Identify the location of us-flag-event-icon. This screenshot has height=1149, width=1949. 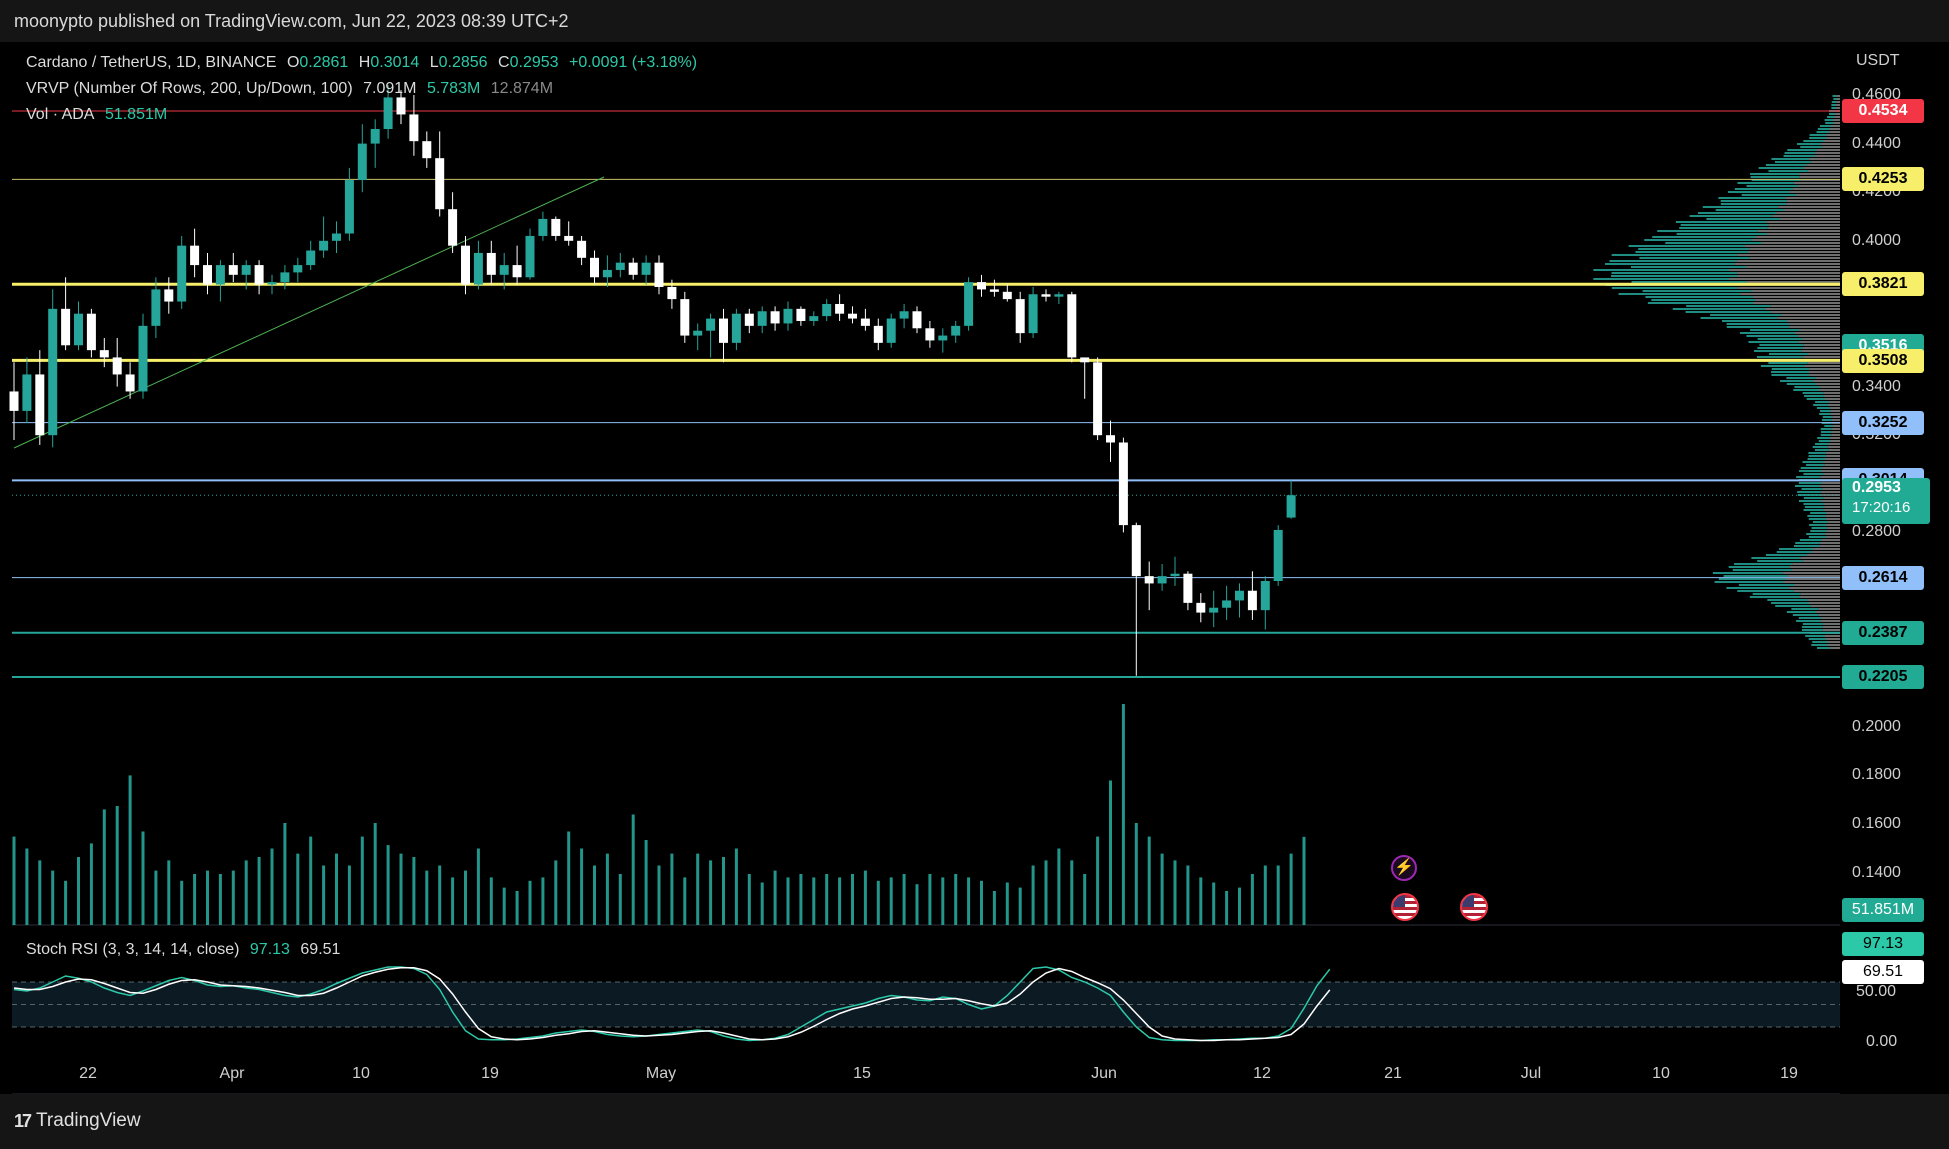
(1405, 907).